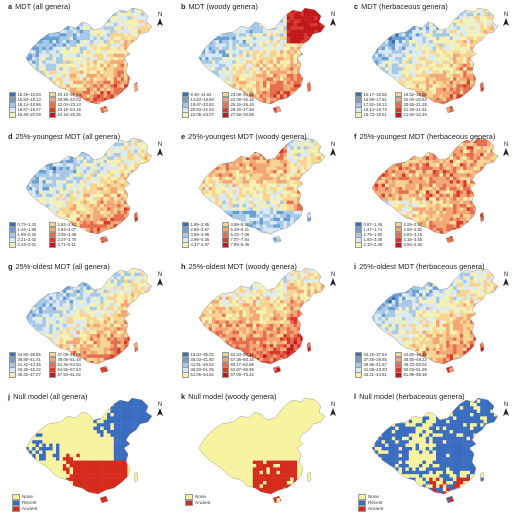  Describe the element at coordinates (243, 266) in the screenshot. I see `panel-title-text: 25%-oldest MDT (woody genera)` at that location.